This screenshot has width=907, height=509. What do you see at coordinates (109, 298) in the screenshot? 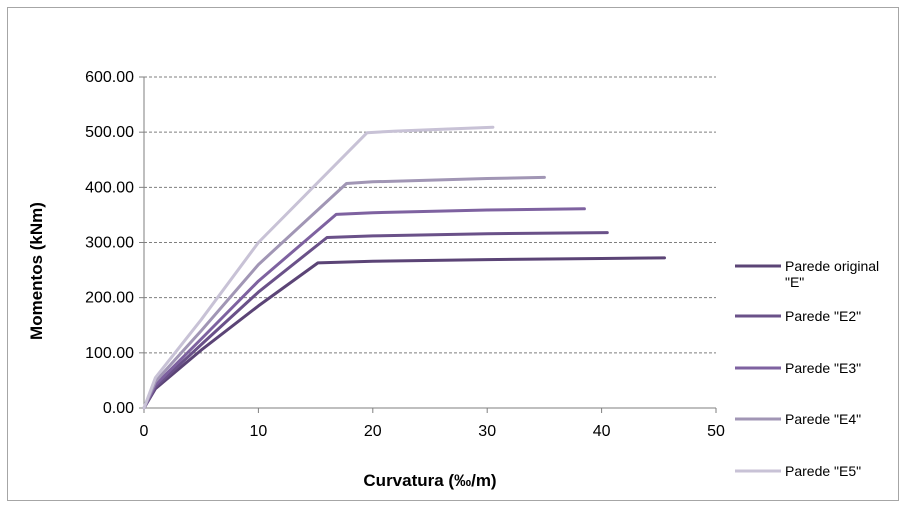
I see `y-tick-label: 200.00` at bounding box center [109, 298].